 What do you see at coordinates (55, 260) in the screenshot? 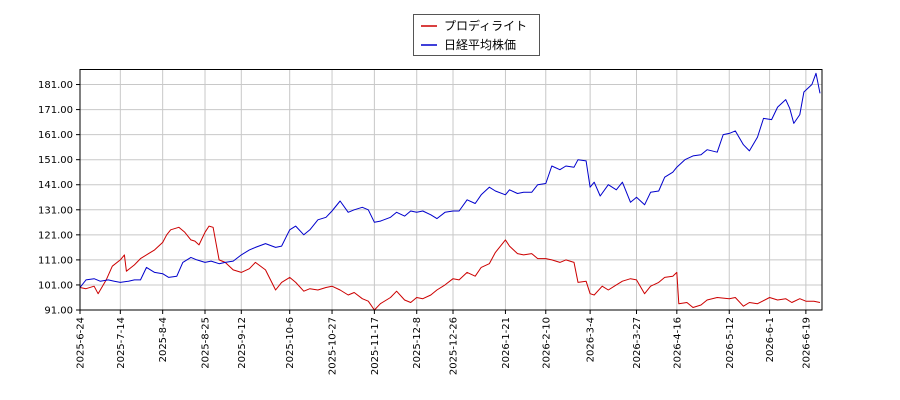
I see `y-tick-label: 111.00` at bounding box center [55, 260].